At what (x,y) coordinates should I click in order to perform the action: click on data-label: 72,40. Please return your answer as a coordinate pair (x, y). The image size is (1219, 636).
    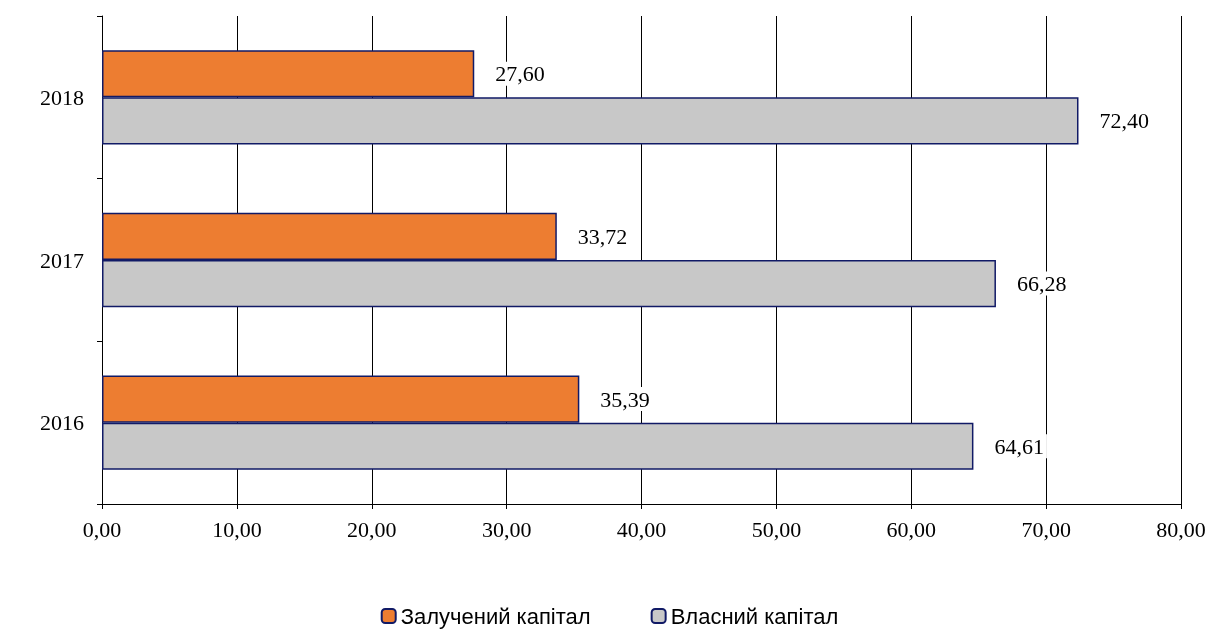
    Looking at the image, I should click on (1124, 121).